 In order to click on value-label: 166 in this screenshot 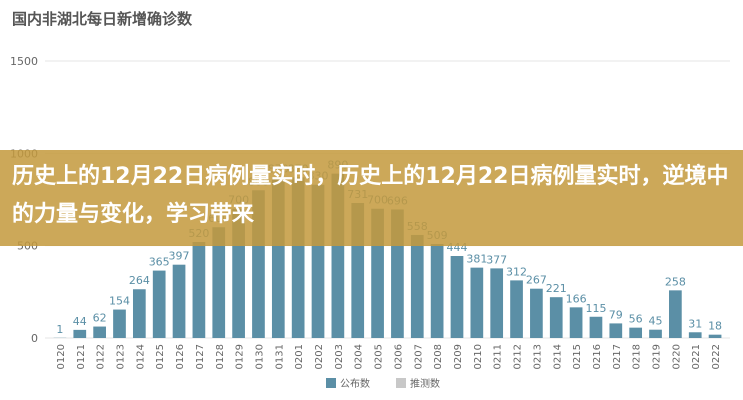, I will do `click(576, 298)`.